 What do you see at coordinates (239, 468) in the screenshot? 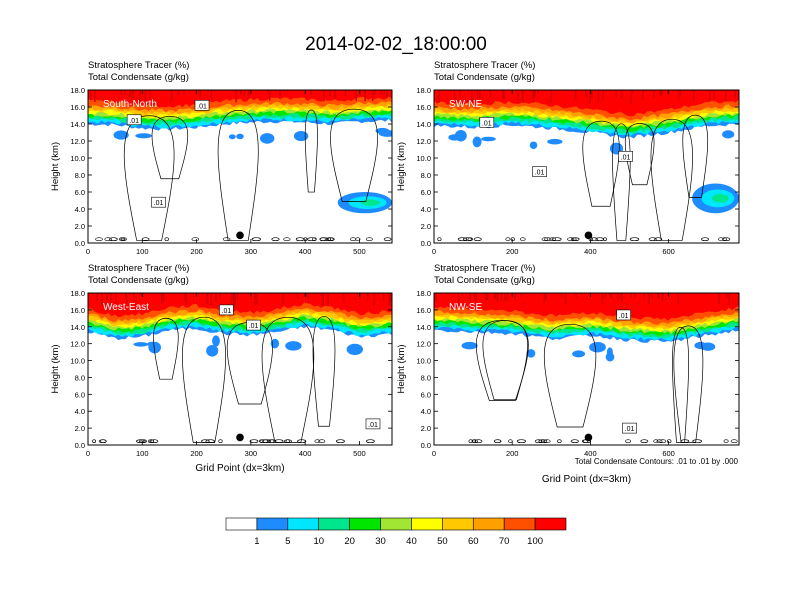
I see `x-axis-label: Grid Point (dx=3km)` at bounding box center [239, 468].